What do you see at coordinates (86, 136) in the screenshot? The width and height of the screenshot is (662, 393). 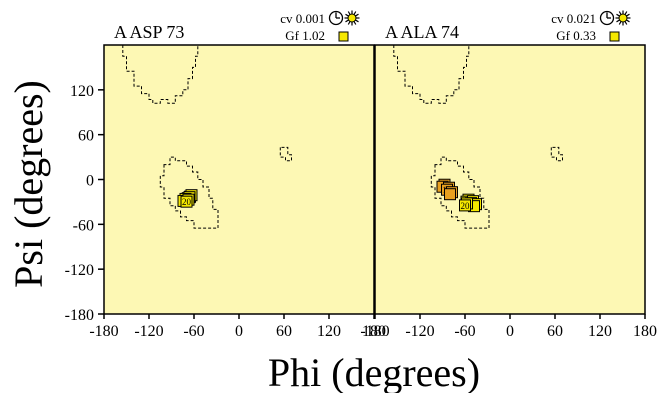 I see `y-tick-label: 60` at bounding box center [86, 136].